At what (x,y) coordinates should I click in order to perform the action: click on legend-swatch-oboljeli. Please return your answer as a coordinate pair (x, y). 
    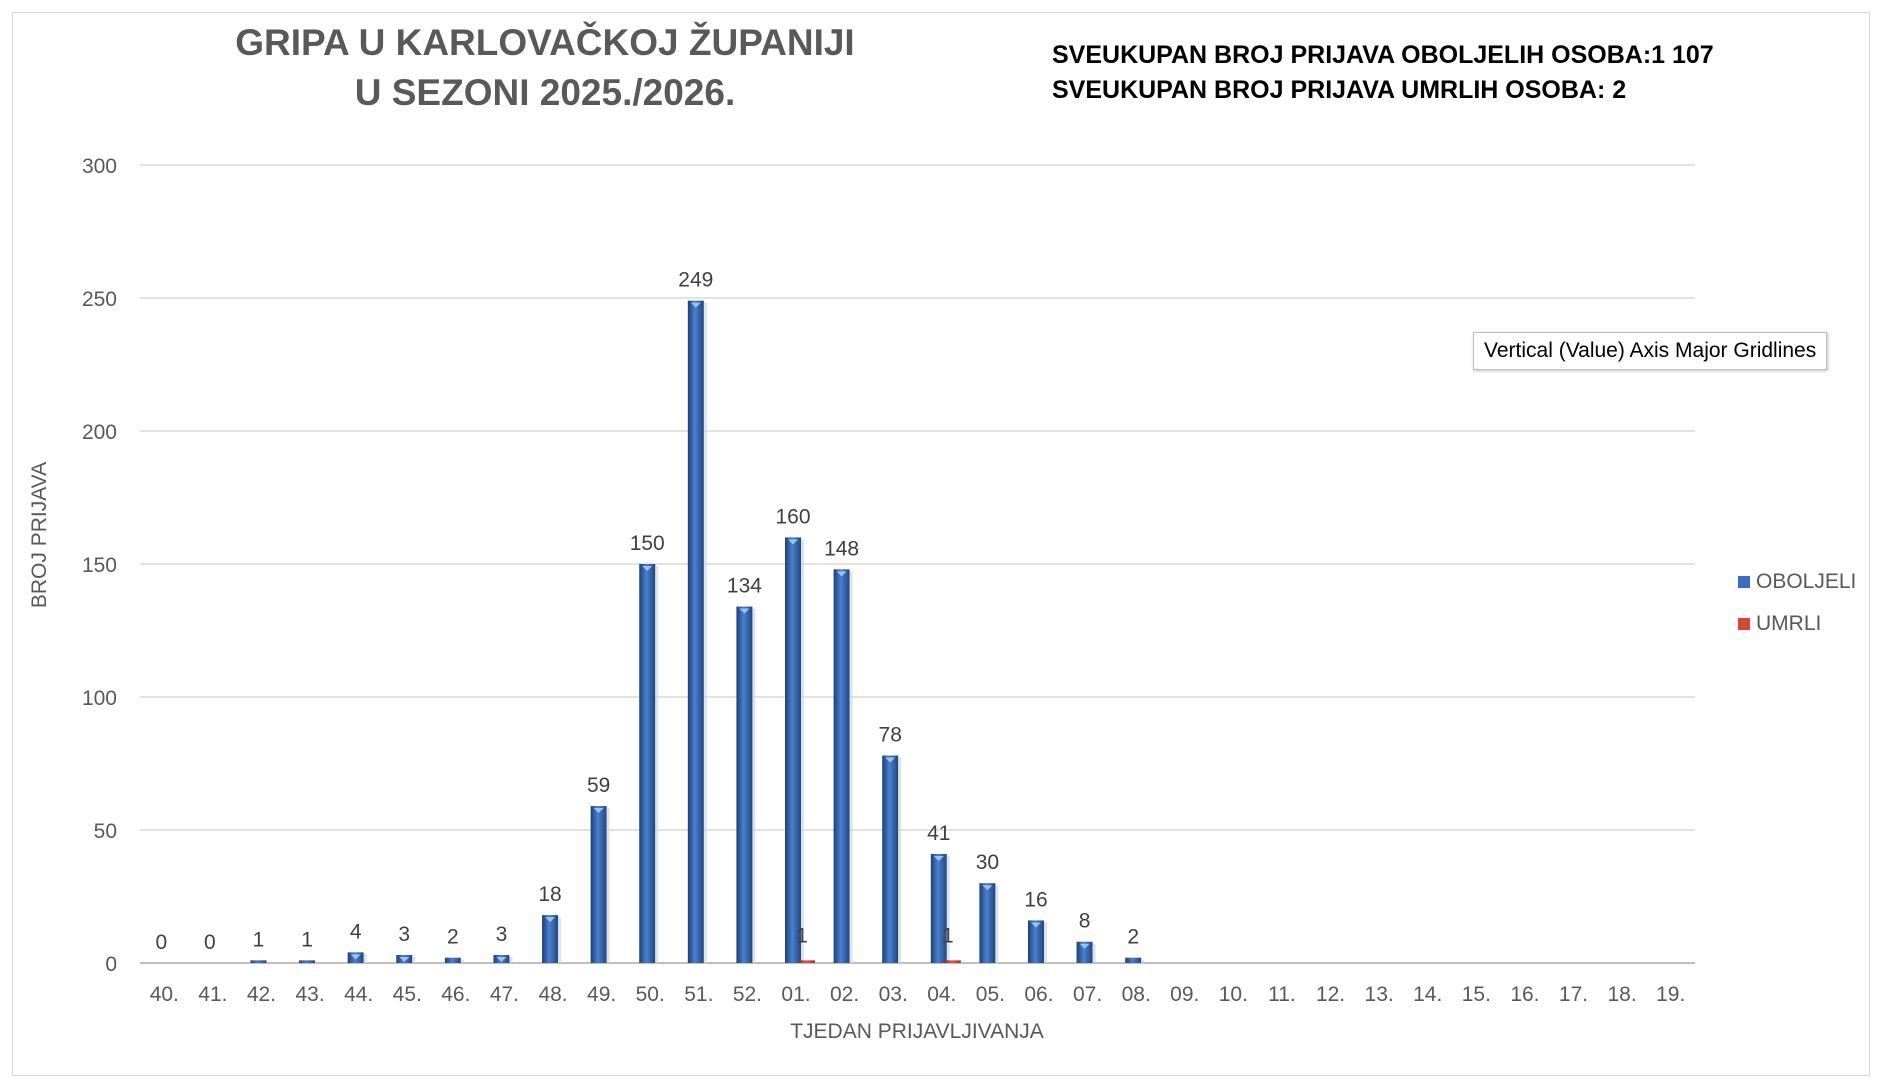
    Looking at the image, I should click on (1744, 582).